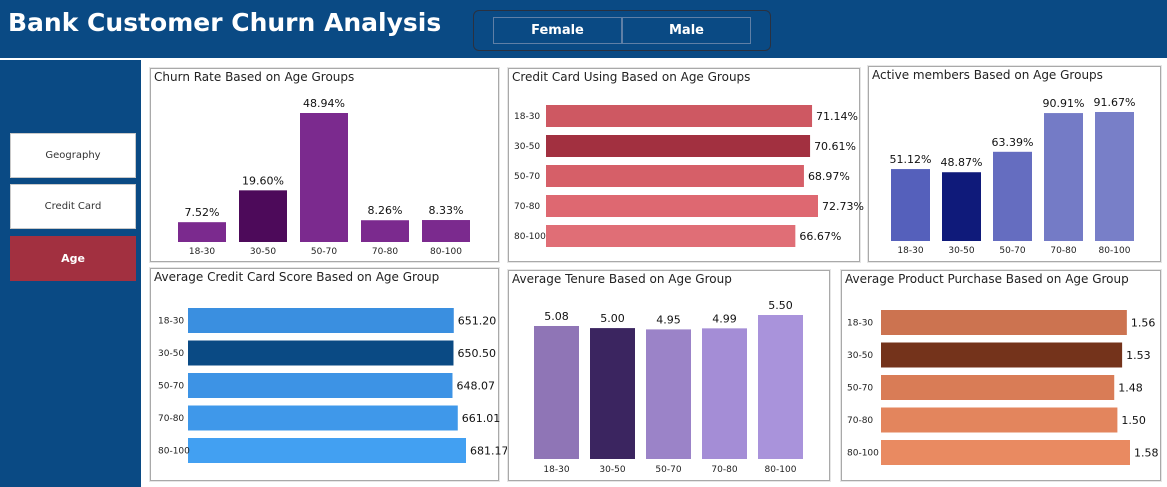 Image resolution: width=1167 pixels, height=487 pixels. What do you see at coordinates (1133, 420) in the screenshot?
I see `product-data-label: 1.50` at bounding box center [1133, 420].